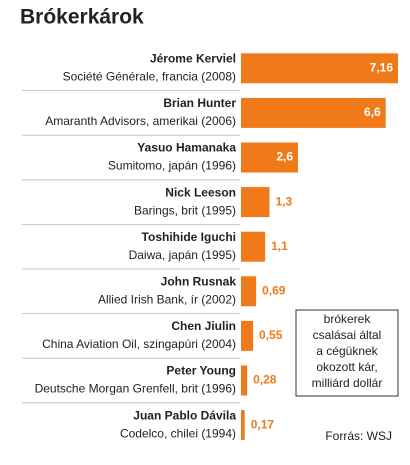 This screenshot has width=410, height=465. What do you see at coordinates (199, 103) in the screenshot?
I see `category-name: Brian Hunter` at bounding box center [199, 103].